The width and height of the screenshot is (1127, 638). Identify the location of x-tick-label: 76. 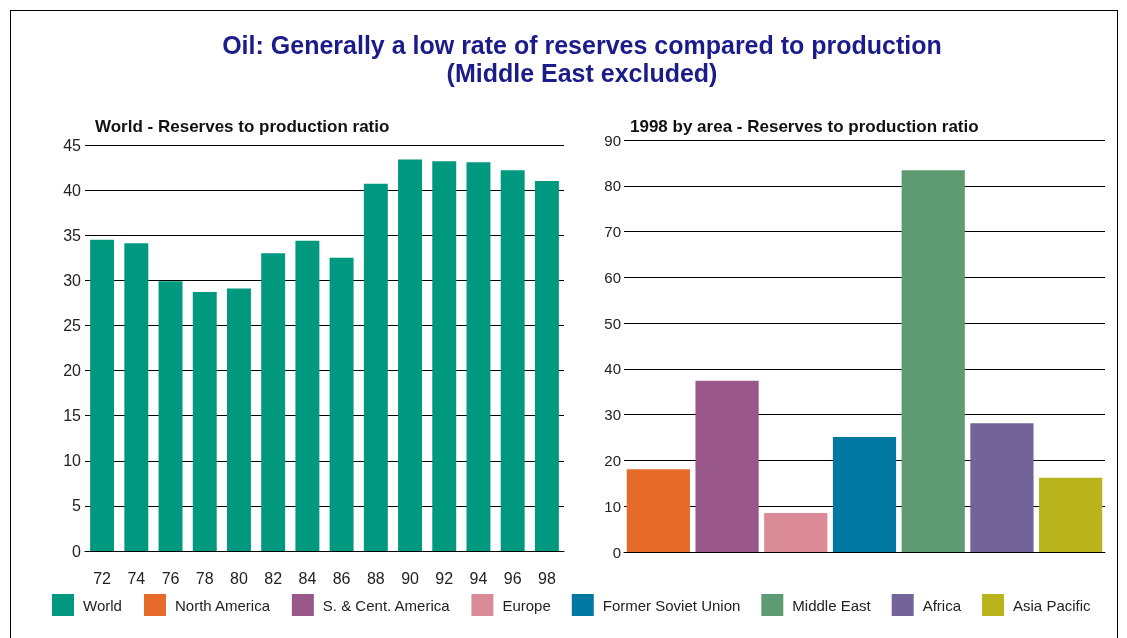
(170, 578).